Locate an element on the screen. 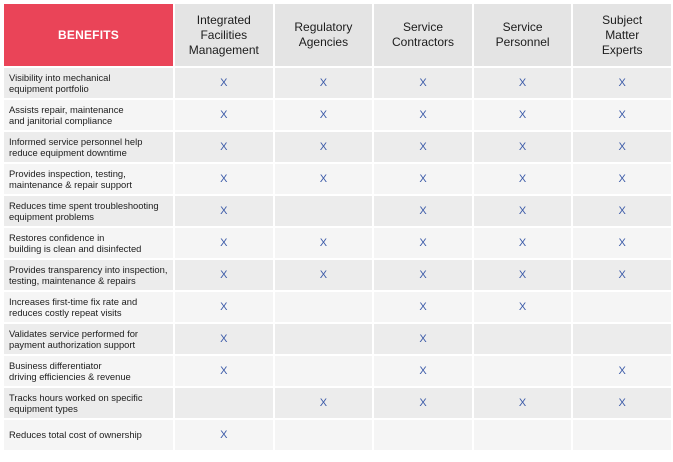 This screenshot has height=462, width=673. column-header-integrated-facilities-management: Integrated Facilities Management is located at coordinates (224, 35).